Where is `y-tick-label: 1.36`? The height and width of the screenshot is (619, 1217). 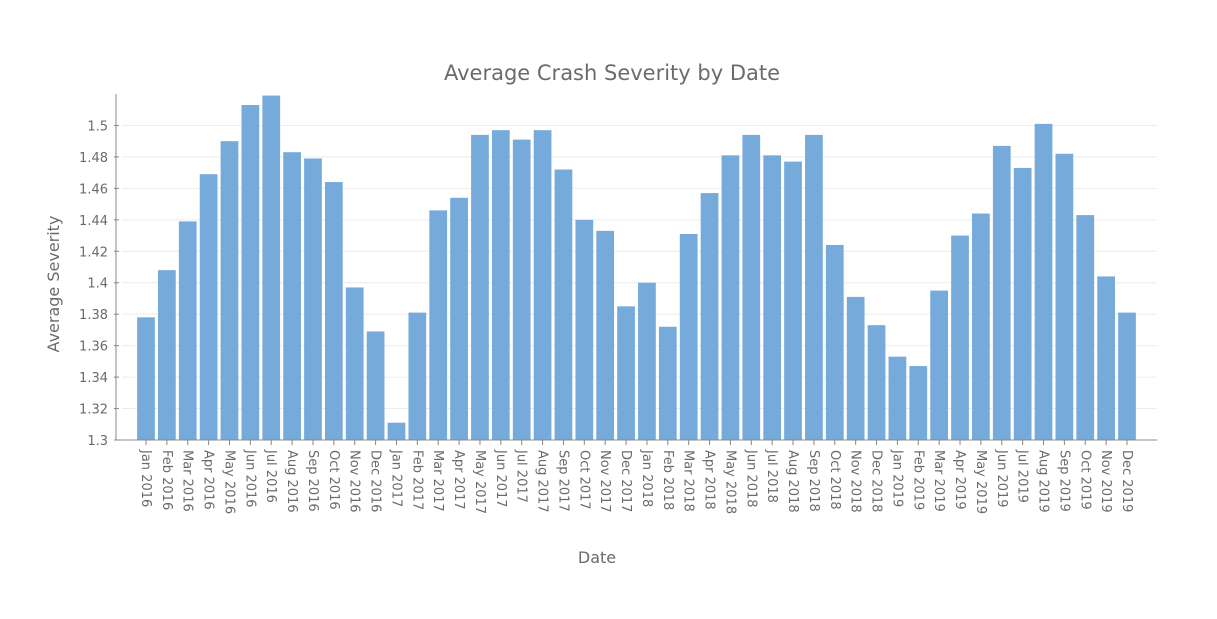 y-tick-label: 1.36 is located at coordinates (93, 347).